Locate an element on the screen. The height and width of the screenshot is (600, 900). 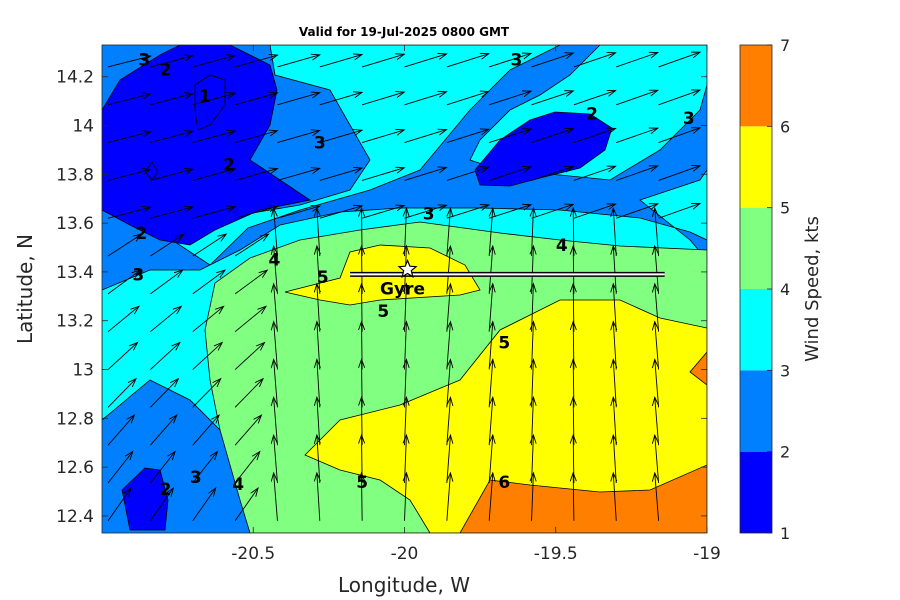
band-6-7b is located at coordinates (698, 368).